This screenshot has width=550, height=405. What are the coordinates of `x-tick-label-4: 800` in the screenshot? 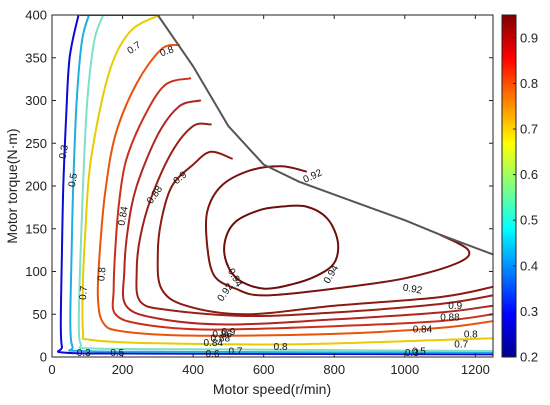 It's located at (334, 369).